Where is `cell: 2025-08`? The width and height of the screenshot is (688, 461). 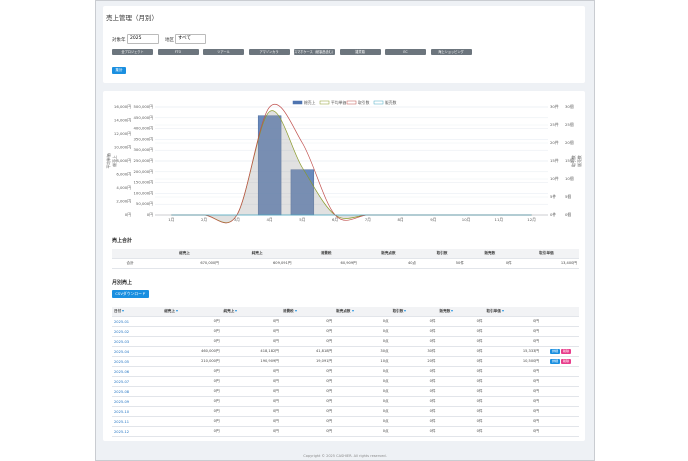
cell: 2025-08 is located at coordinates (137, 391).